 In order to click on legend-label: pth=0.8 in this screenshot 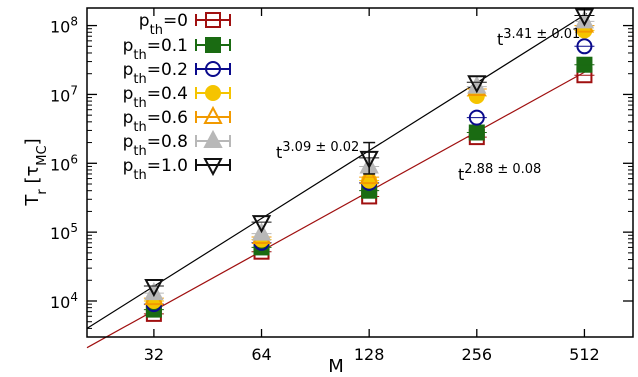, I will do `click(155, 145)`.